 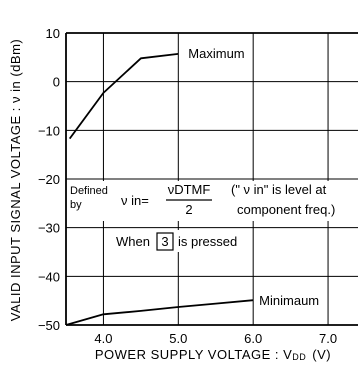 What do you see at coordinates (56, 82) in the screenshot?
I see `y-tick-label-1: 0` at bounding box center [56, 82].